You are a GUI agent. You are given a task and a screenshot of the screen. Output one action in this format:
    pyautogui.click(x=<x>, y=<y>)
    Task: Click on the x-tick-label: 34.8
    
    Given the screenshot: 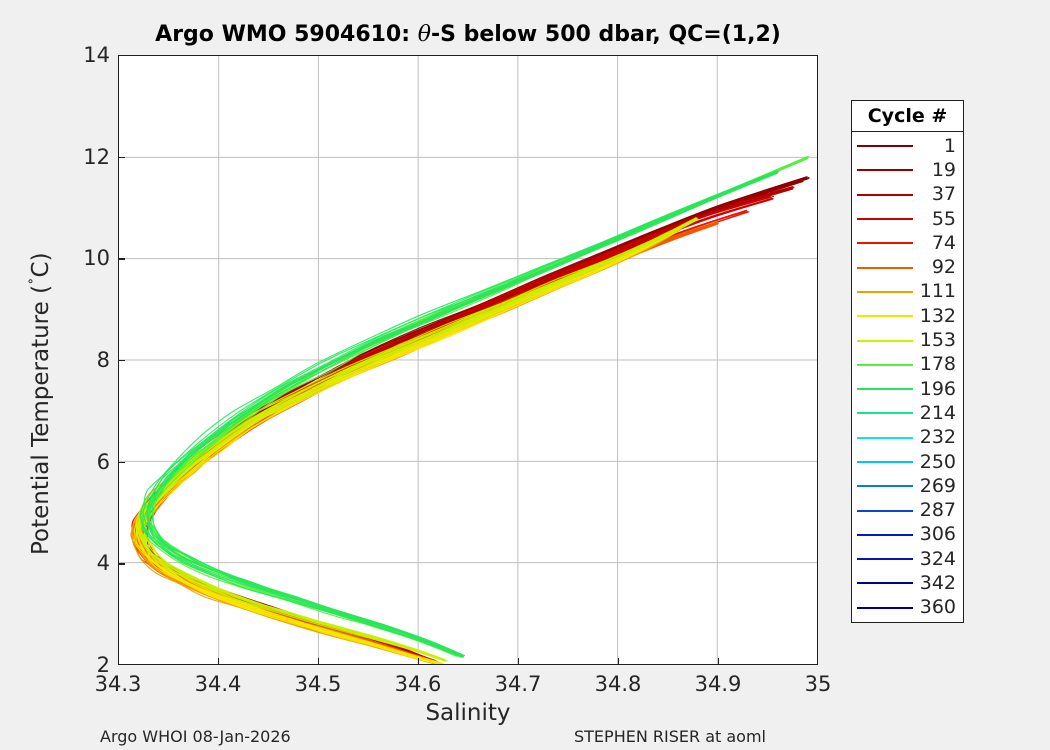 What is the action you would take?
    pyautogui.click(x=618, y=684)
    